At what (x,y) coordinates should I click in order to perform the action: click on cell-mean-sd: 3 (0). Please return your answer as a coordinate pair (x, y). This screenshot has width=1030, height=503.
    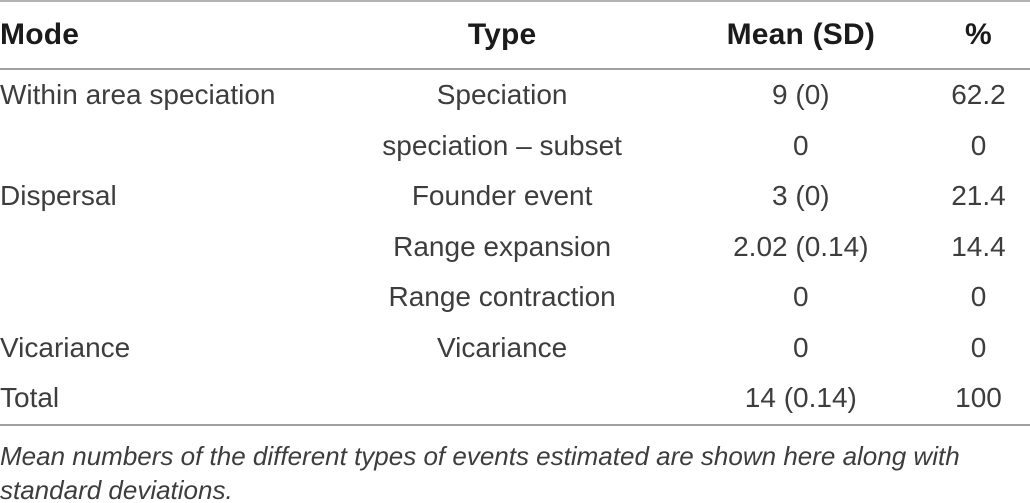
    Looking at the image, I should click on (801, 196).